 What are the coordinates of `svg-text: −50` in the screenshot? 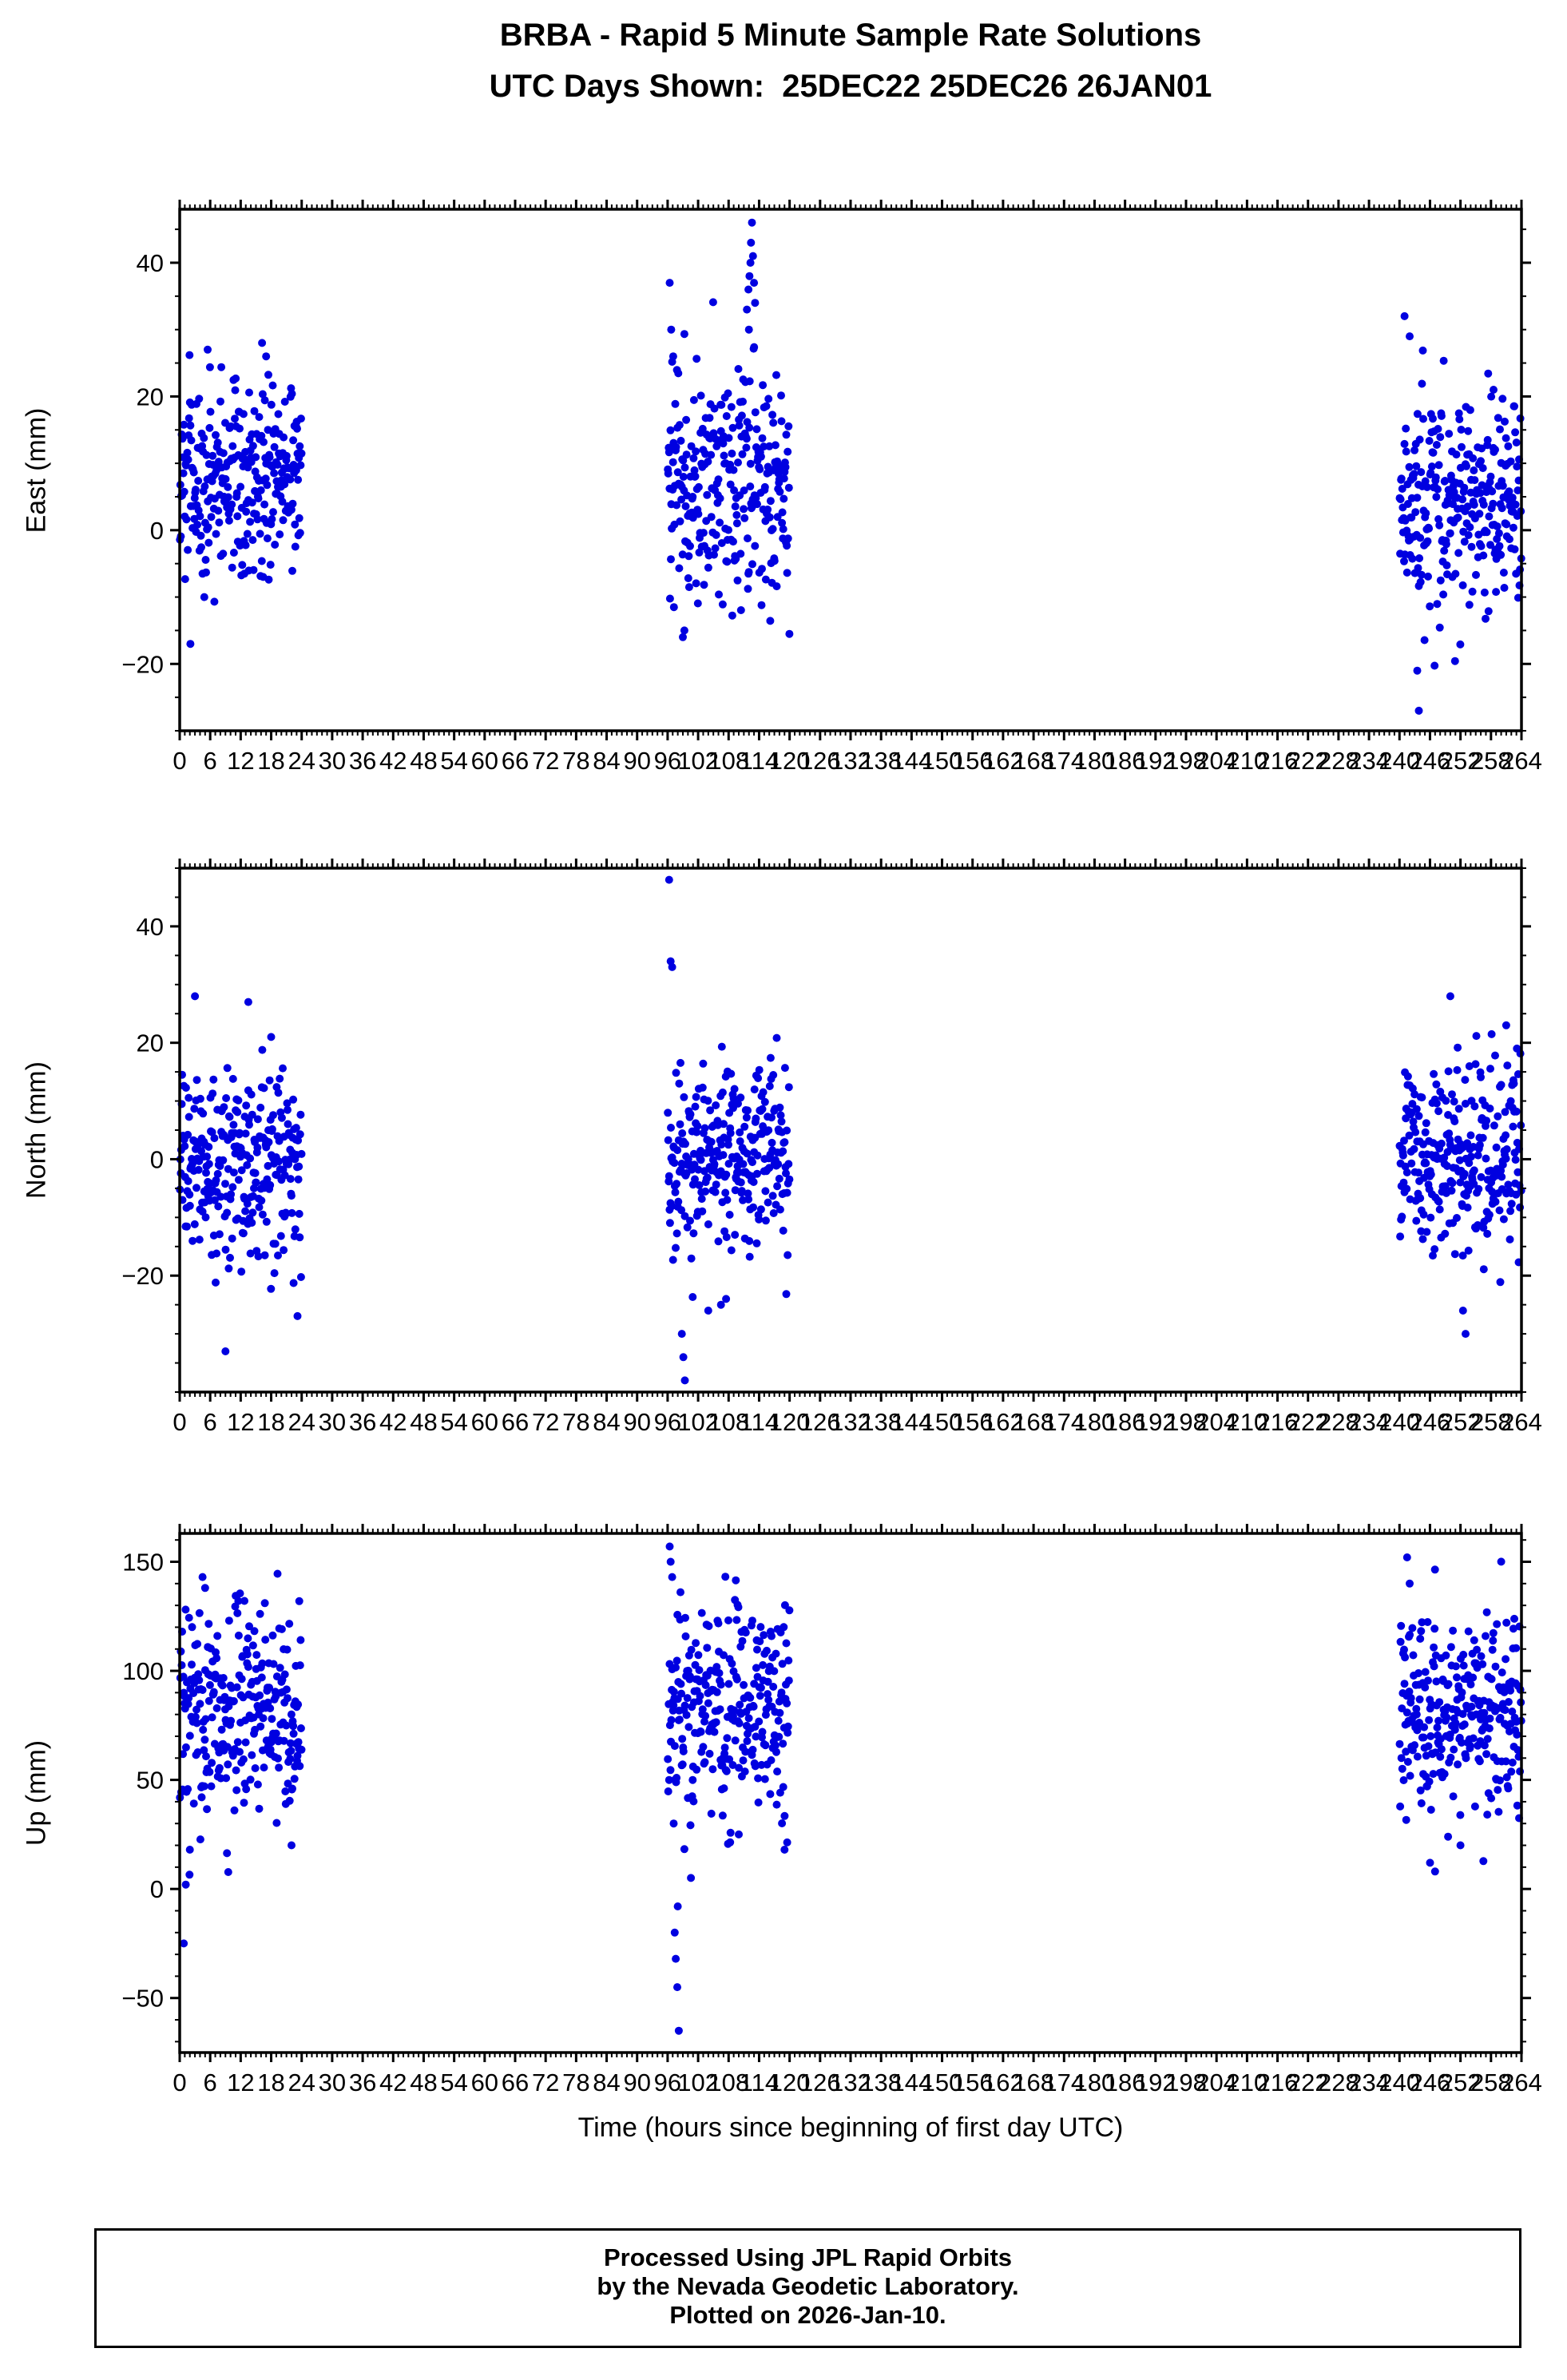 It's located at (142, 1999).